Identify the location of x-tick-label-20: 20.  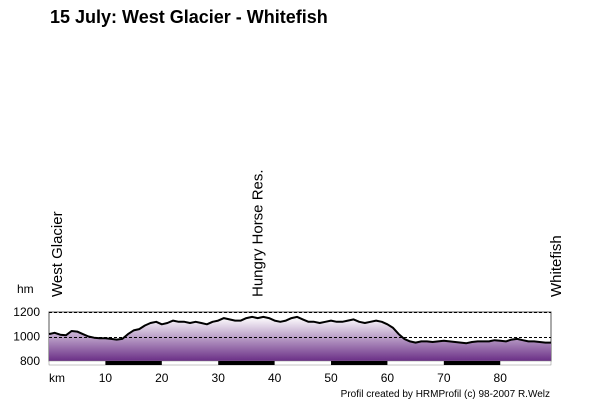
(162, 378).